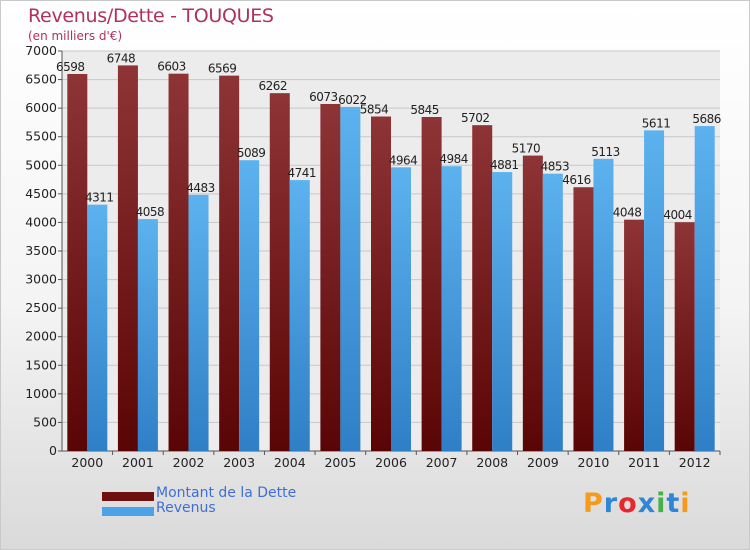 The image size is (750, 550). What do you see at coordinates (627, 213) in the screenshot?
I see `data-label: 4048` at bounding box center [627, 213].